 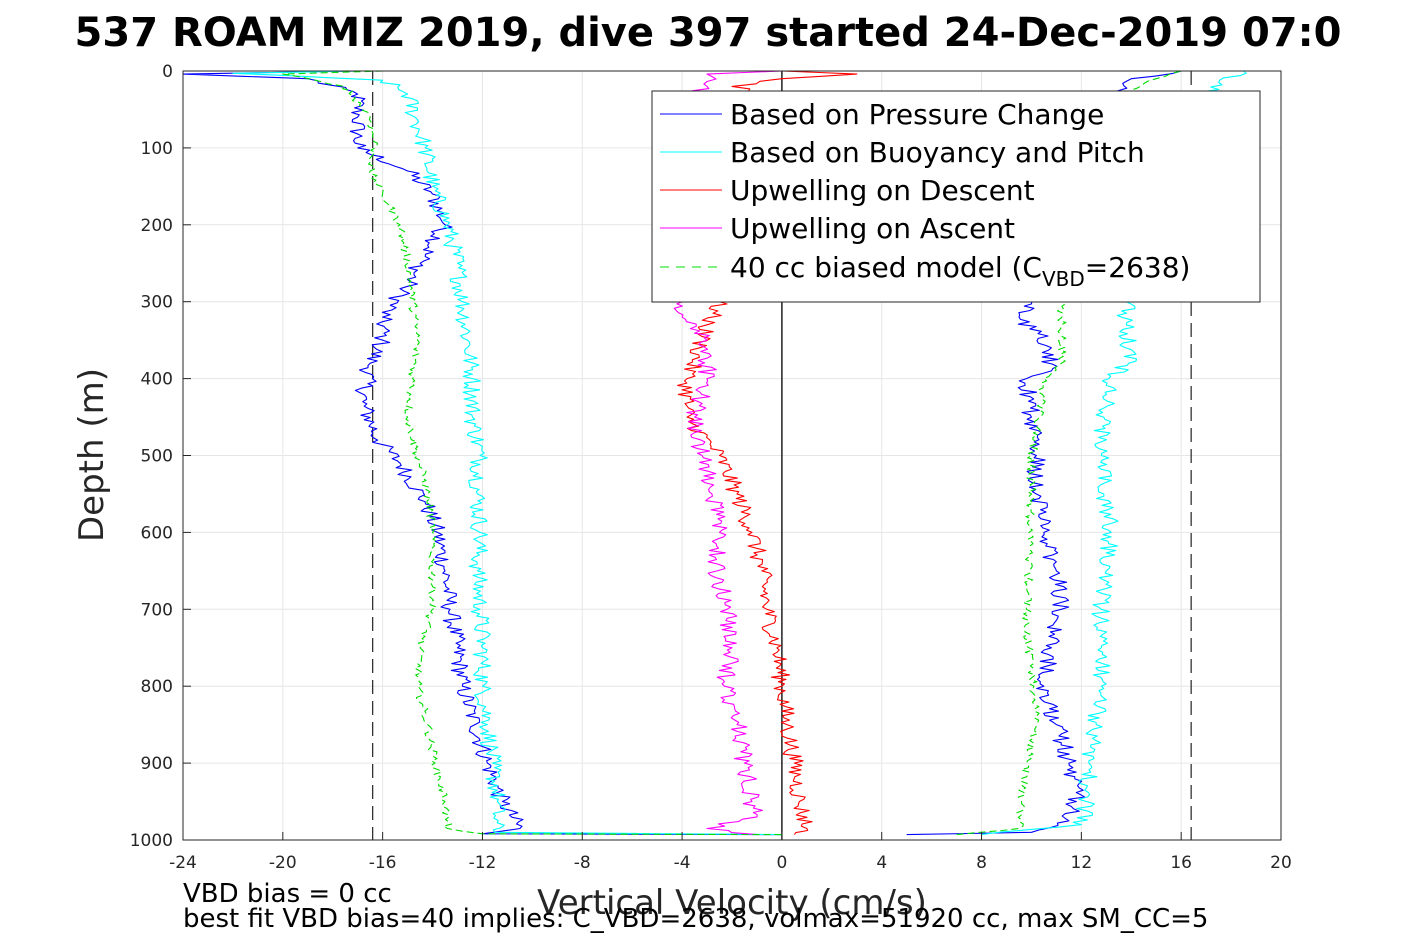 I want to click on y-tick-label: 100, so click(x=157, y=149).